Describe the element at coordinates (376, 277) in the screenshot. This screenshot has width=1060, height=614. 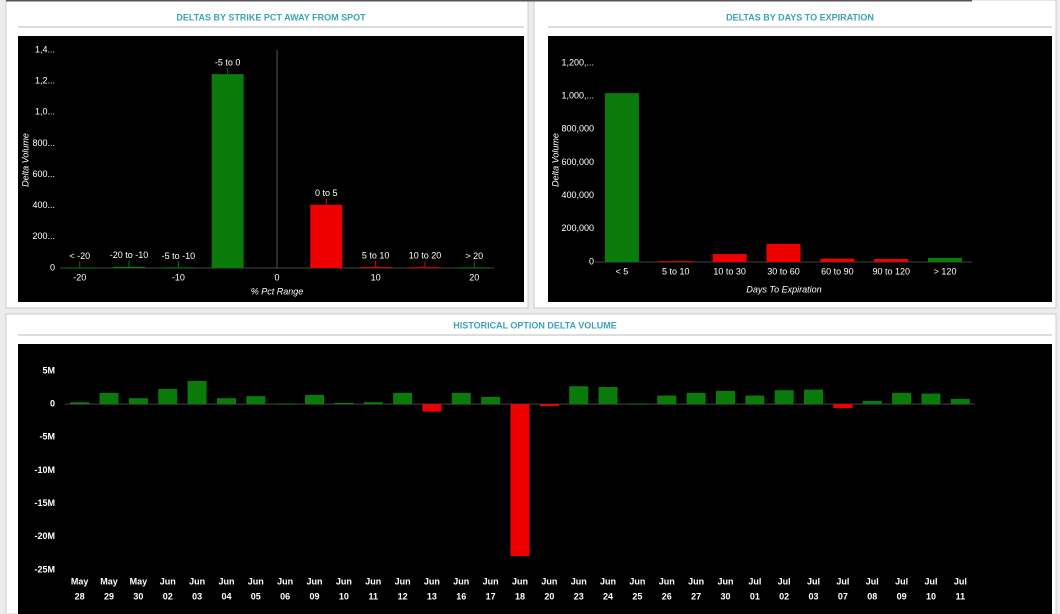
I see `x-tick-label: 10` at that location.